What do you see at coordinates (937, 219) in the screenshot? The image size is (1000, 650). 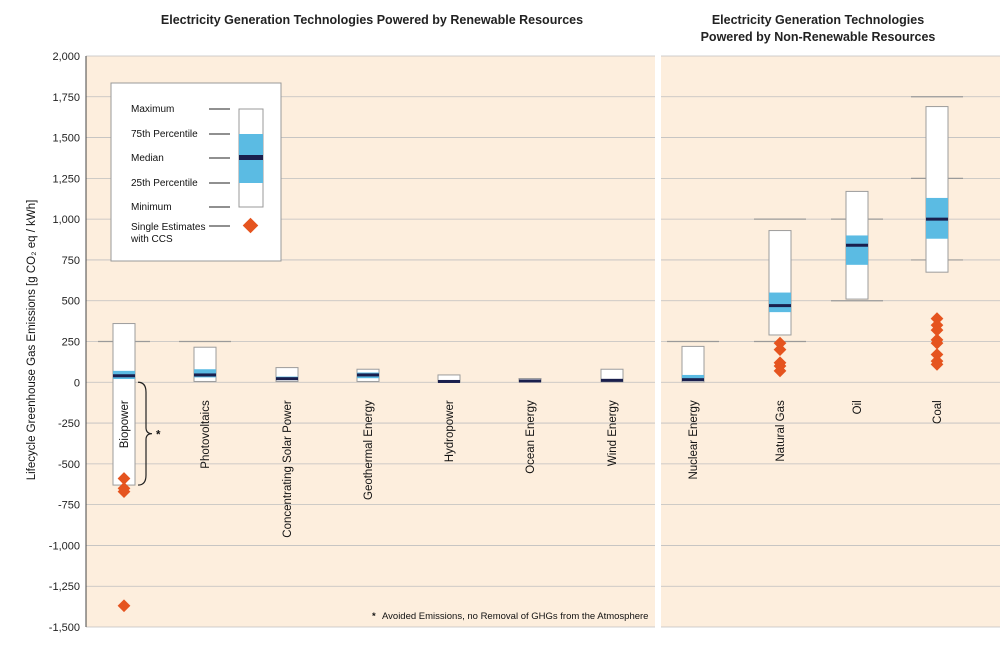 I see `box-median-coal` at bounding box center [937, 219].